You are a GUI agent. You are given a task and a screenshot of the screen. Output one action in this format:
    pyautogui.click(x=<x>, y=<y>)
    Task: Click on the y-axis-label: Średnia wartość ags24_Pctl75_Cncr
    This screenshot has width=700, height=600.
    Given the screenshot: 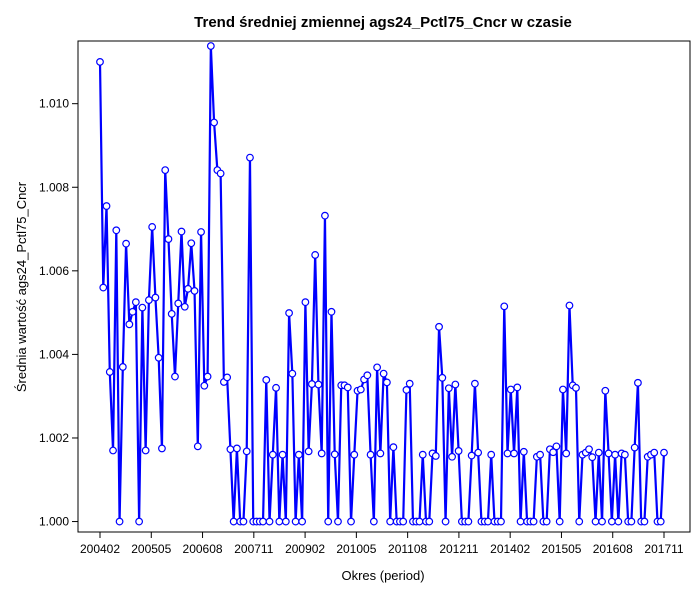 What is the action you would take?
    pyautogui.click(x=21, y=286)
    